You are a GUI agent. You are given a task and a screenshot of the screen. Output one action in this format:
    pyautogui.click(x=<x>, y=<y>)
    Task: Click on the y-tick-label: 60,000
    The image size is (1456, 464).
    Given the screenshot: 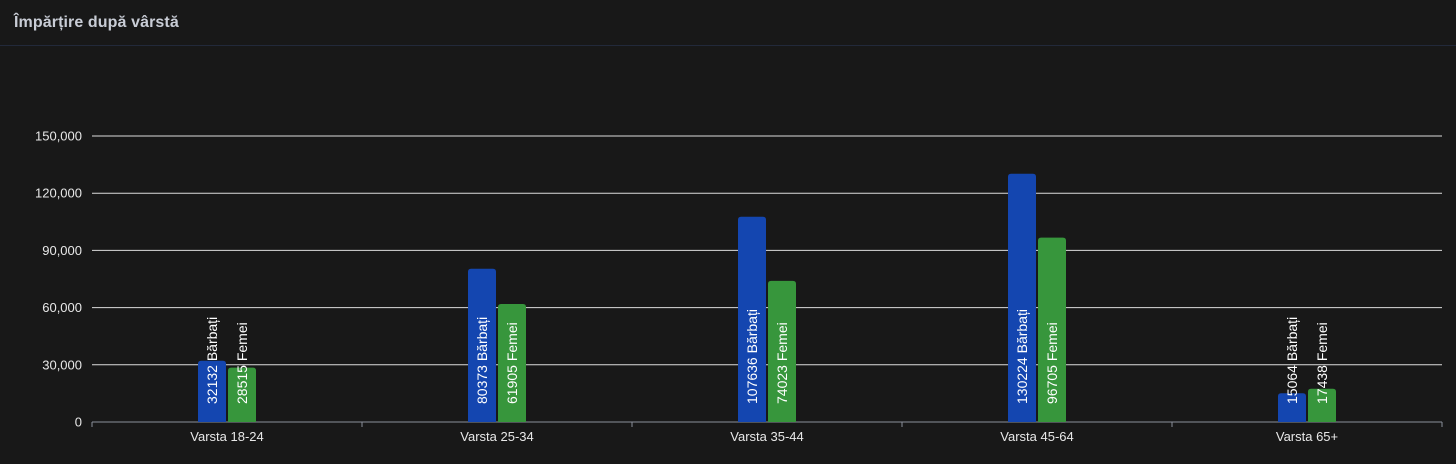 What is the action you would take?
    pyautogui.click(x=62, y=307)
    